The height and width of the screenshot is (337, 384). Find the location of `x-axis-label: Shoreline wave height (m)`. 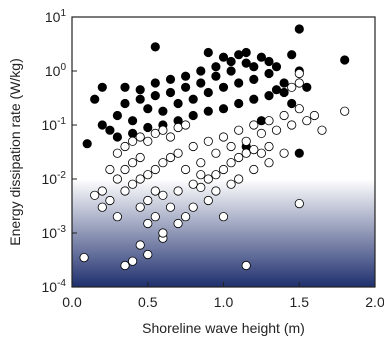

x-axis-label: Shoreline wave height (m) is located at coordinates (223, 328).